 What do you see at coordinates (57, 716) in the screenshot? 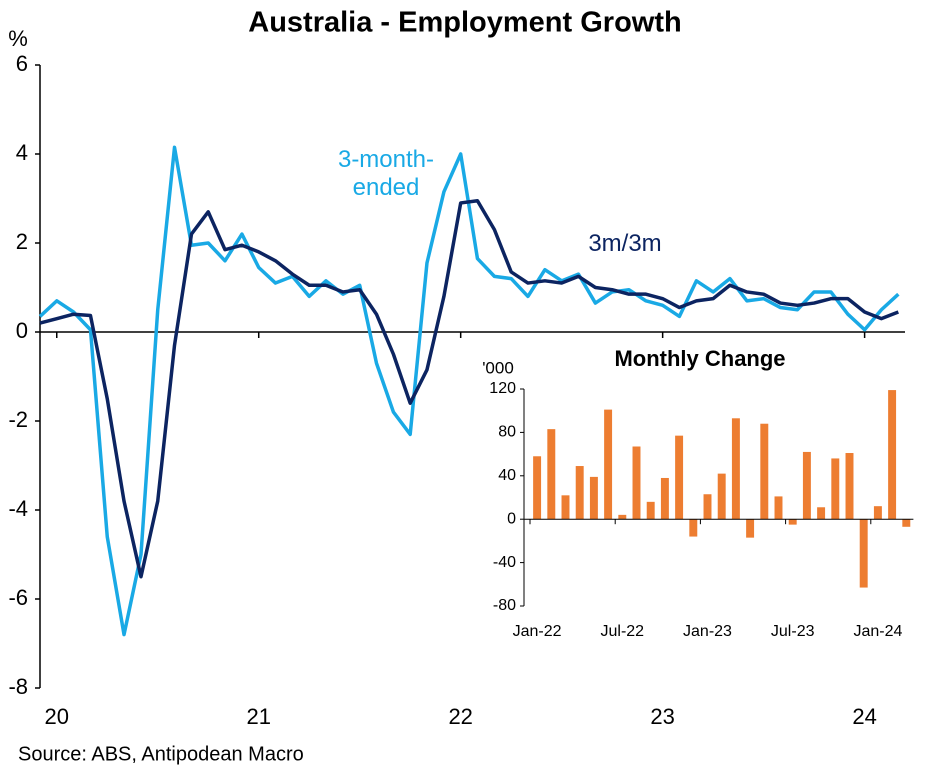
I see `x-tick-label: 20` at bounding box center [57, 716].